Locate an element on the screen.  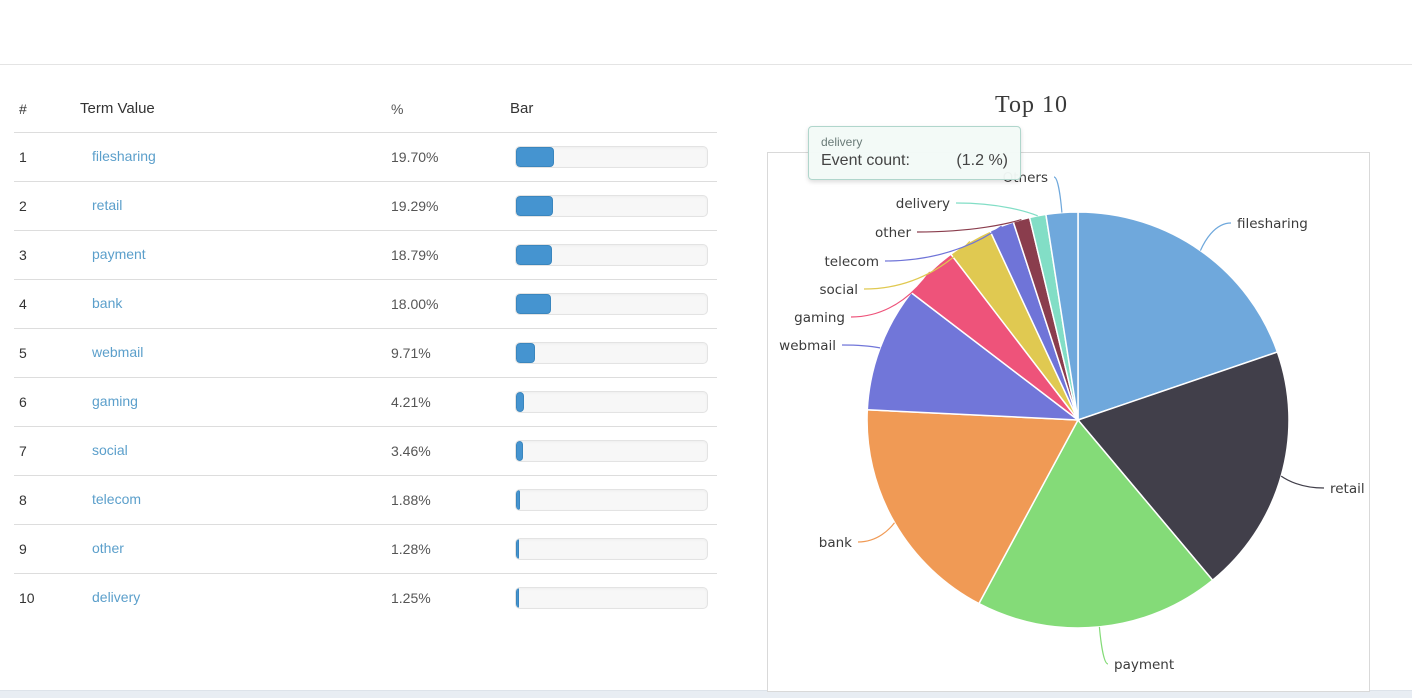
row-percent: 1.88% is located at coordinates (411, 500).